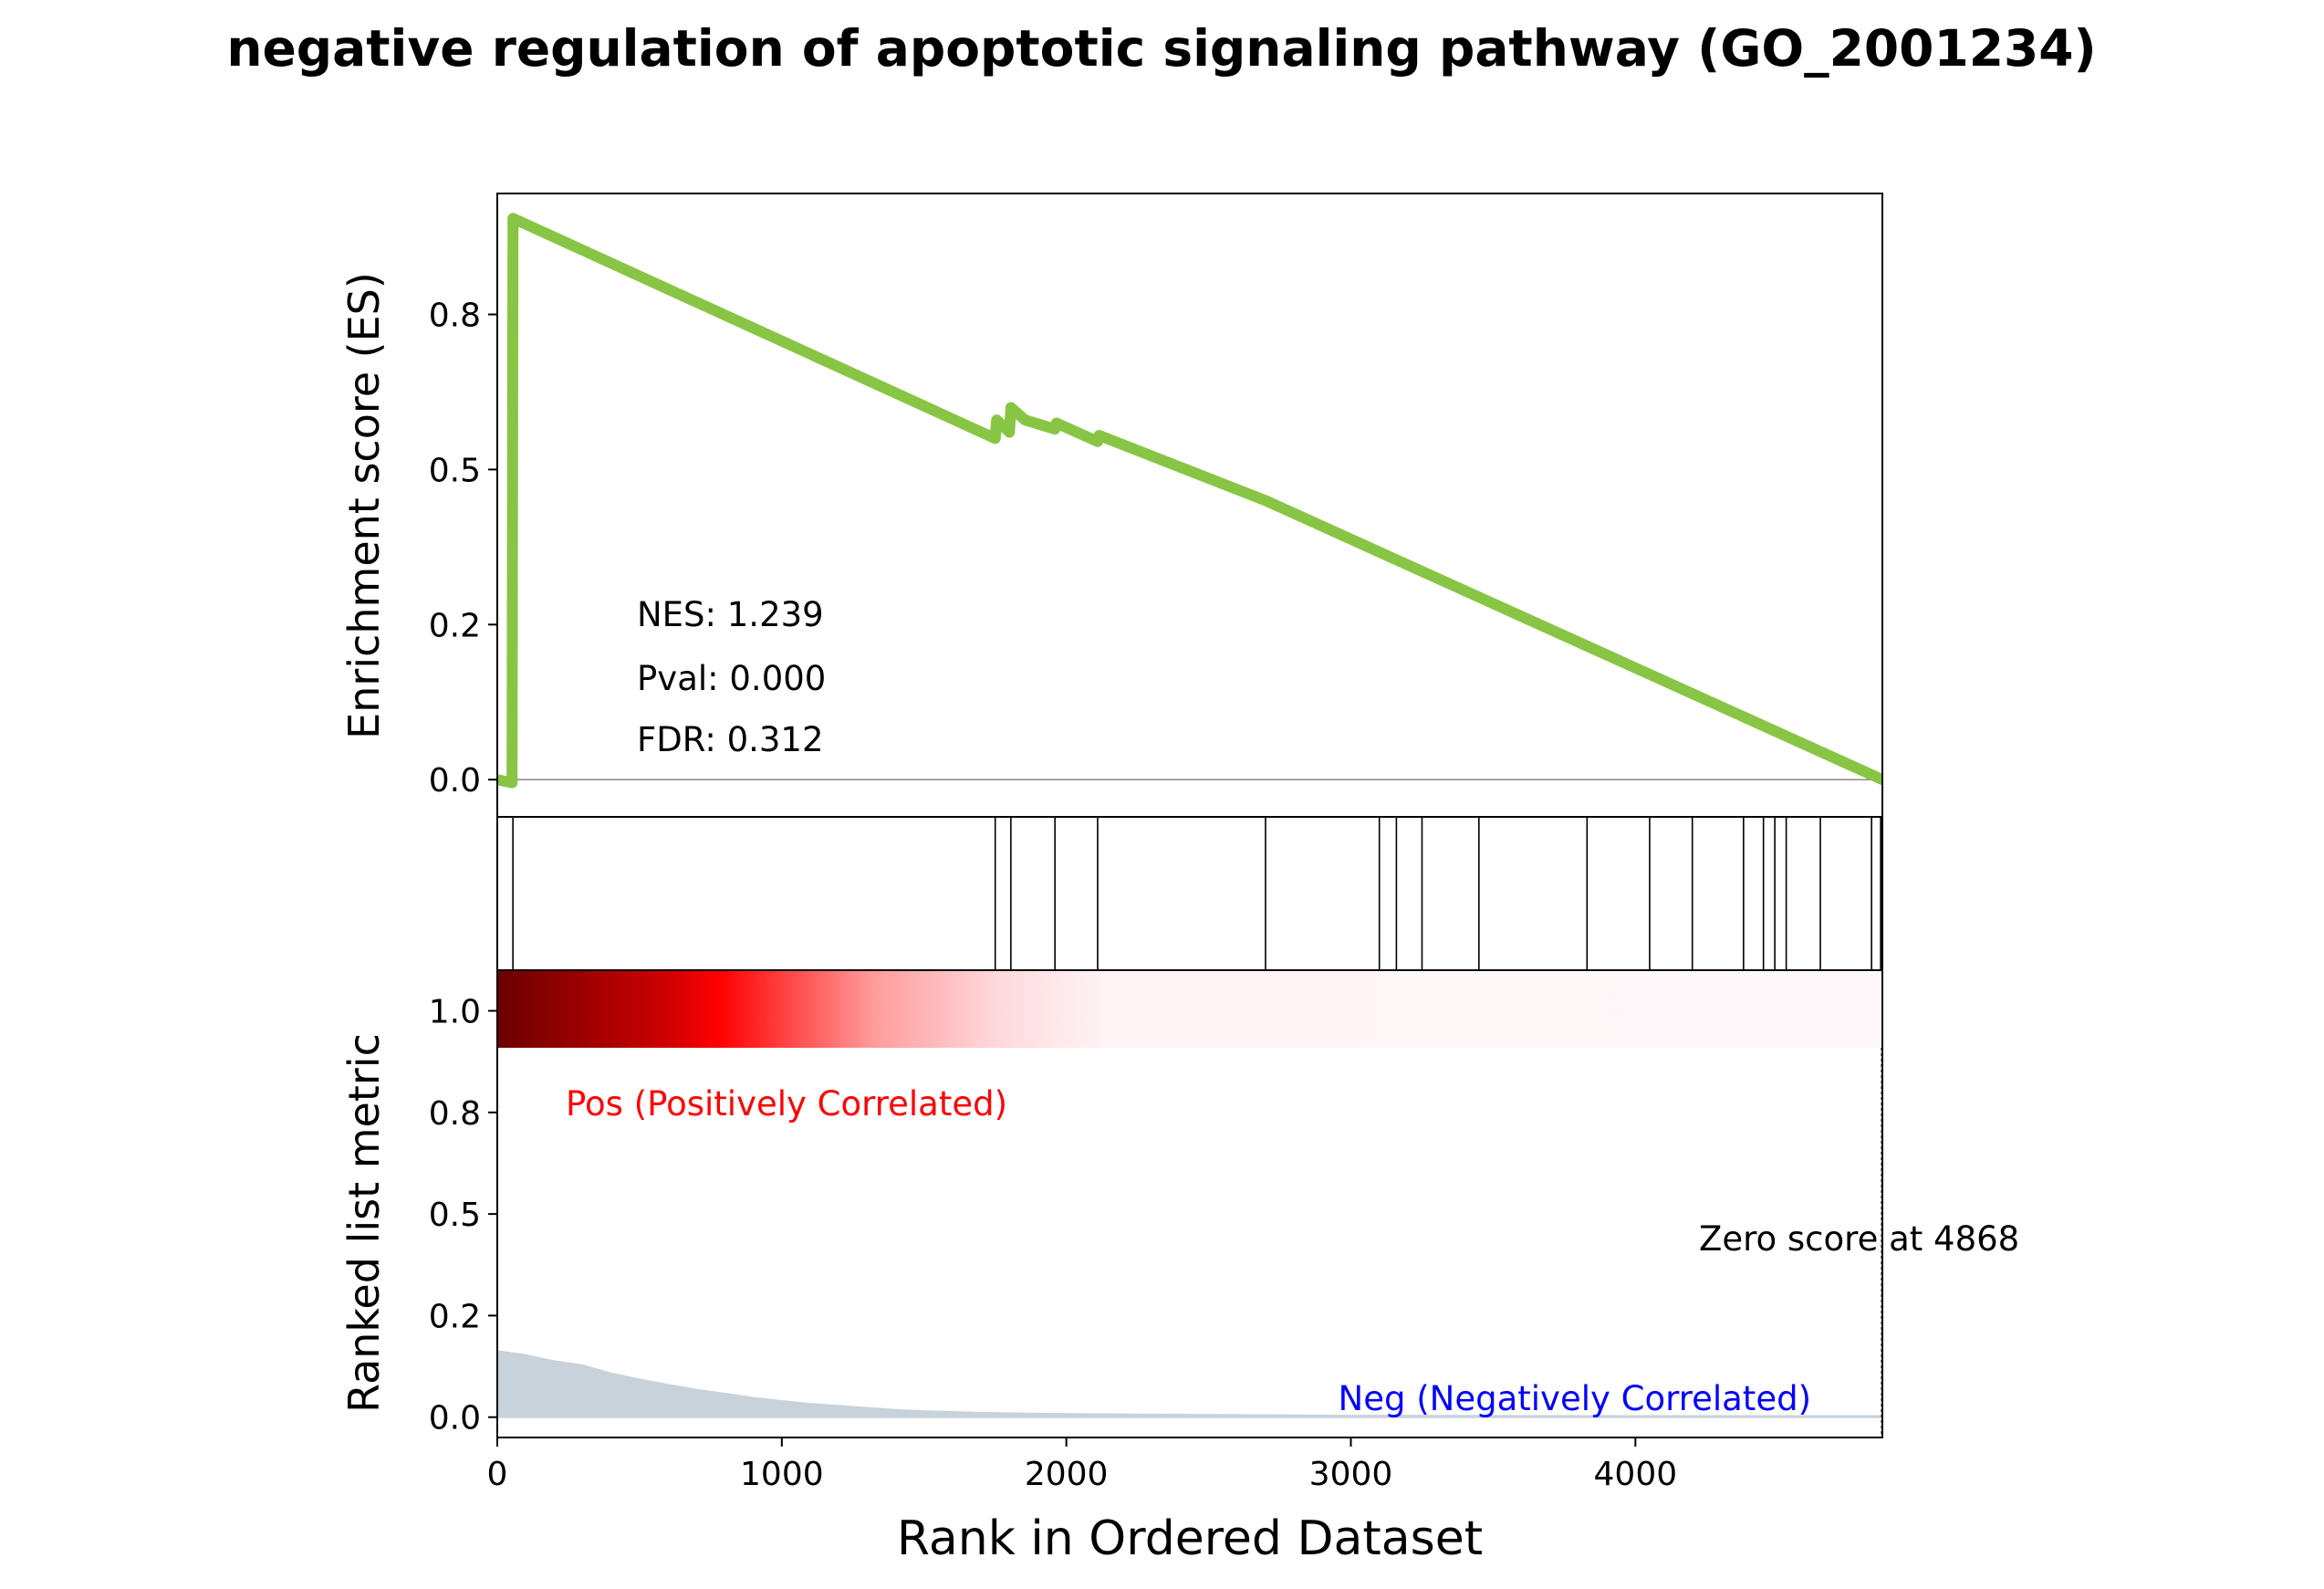  I want to click on hits-panel, so click(1189, 893).